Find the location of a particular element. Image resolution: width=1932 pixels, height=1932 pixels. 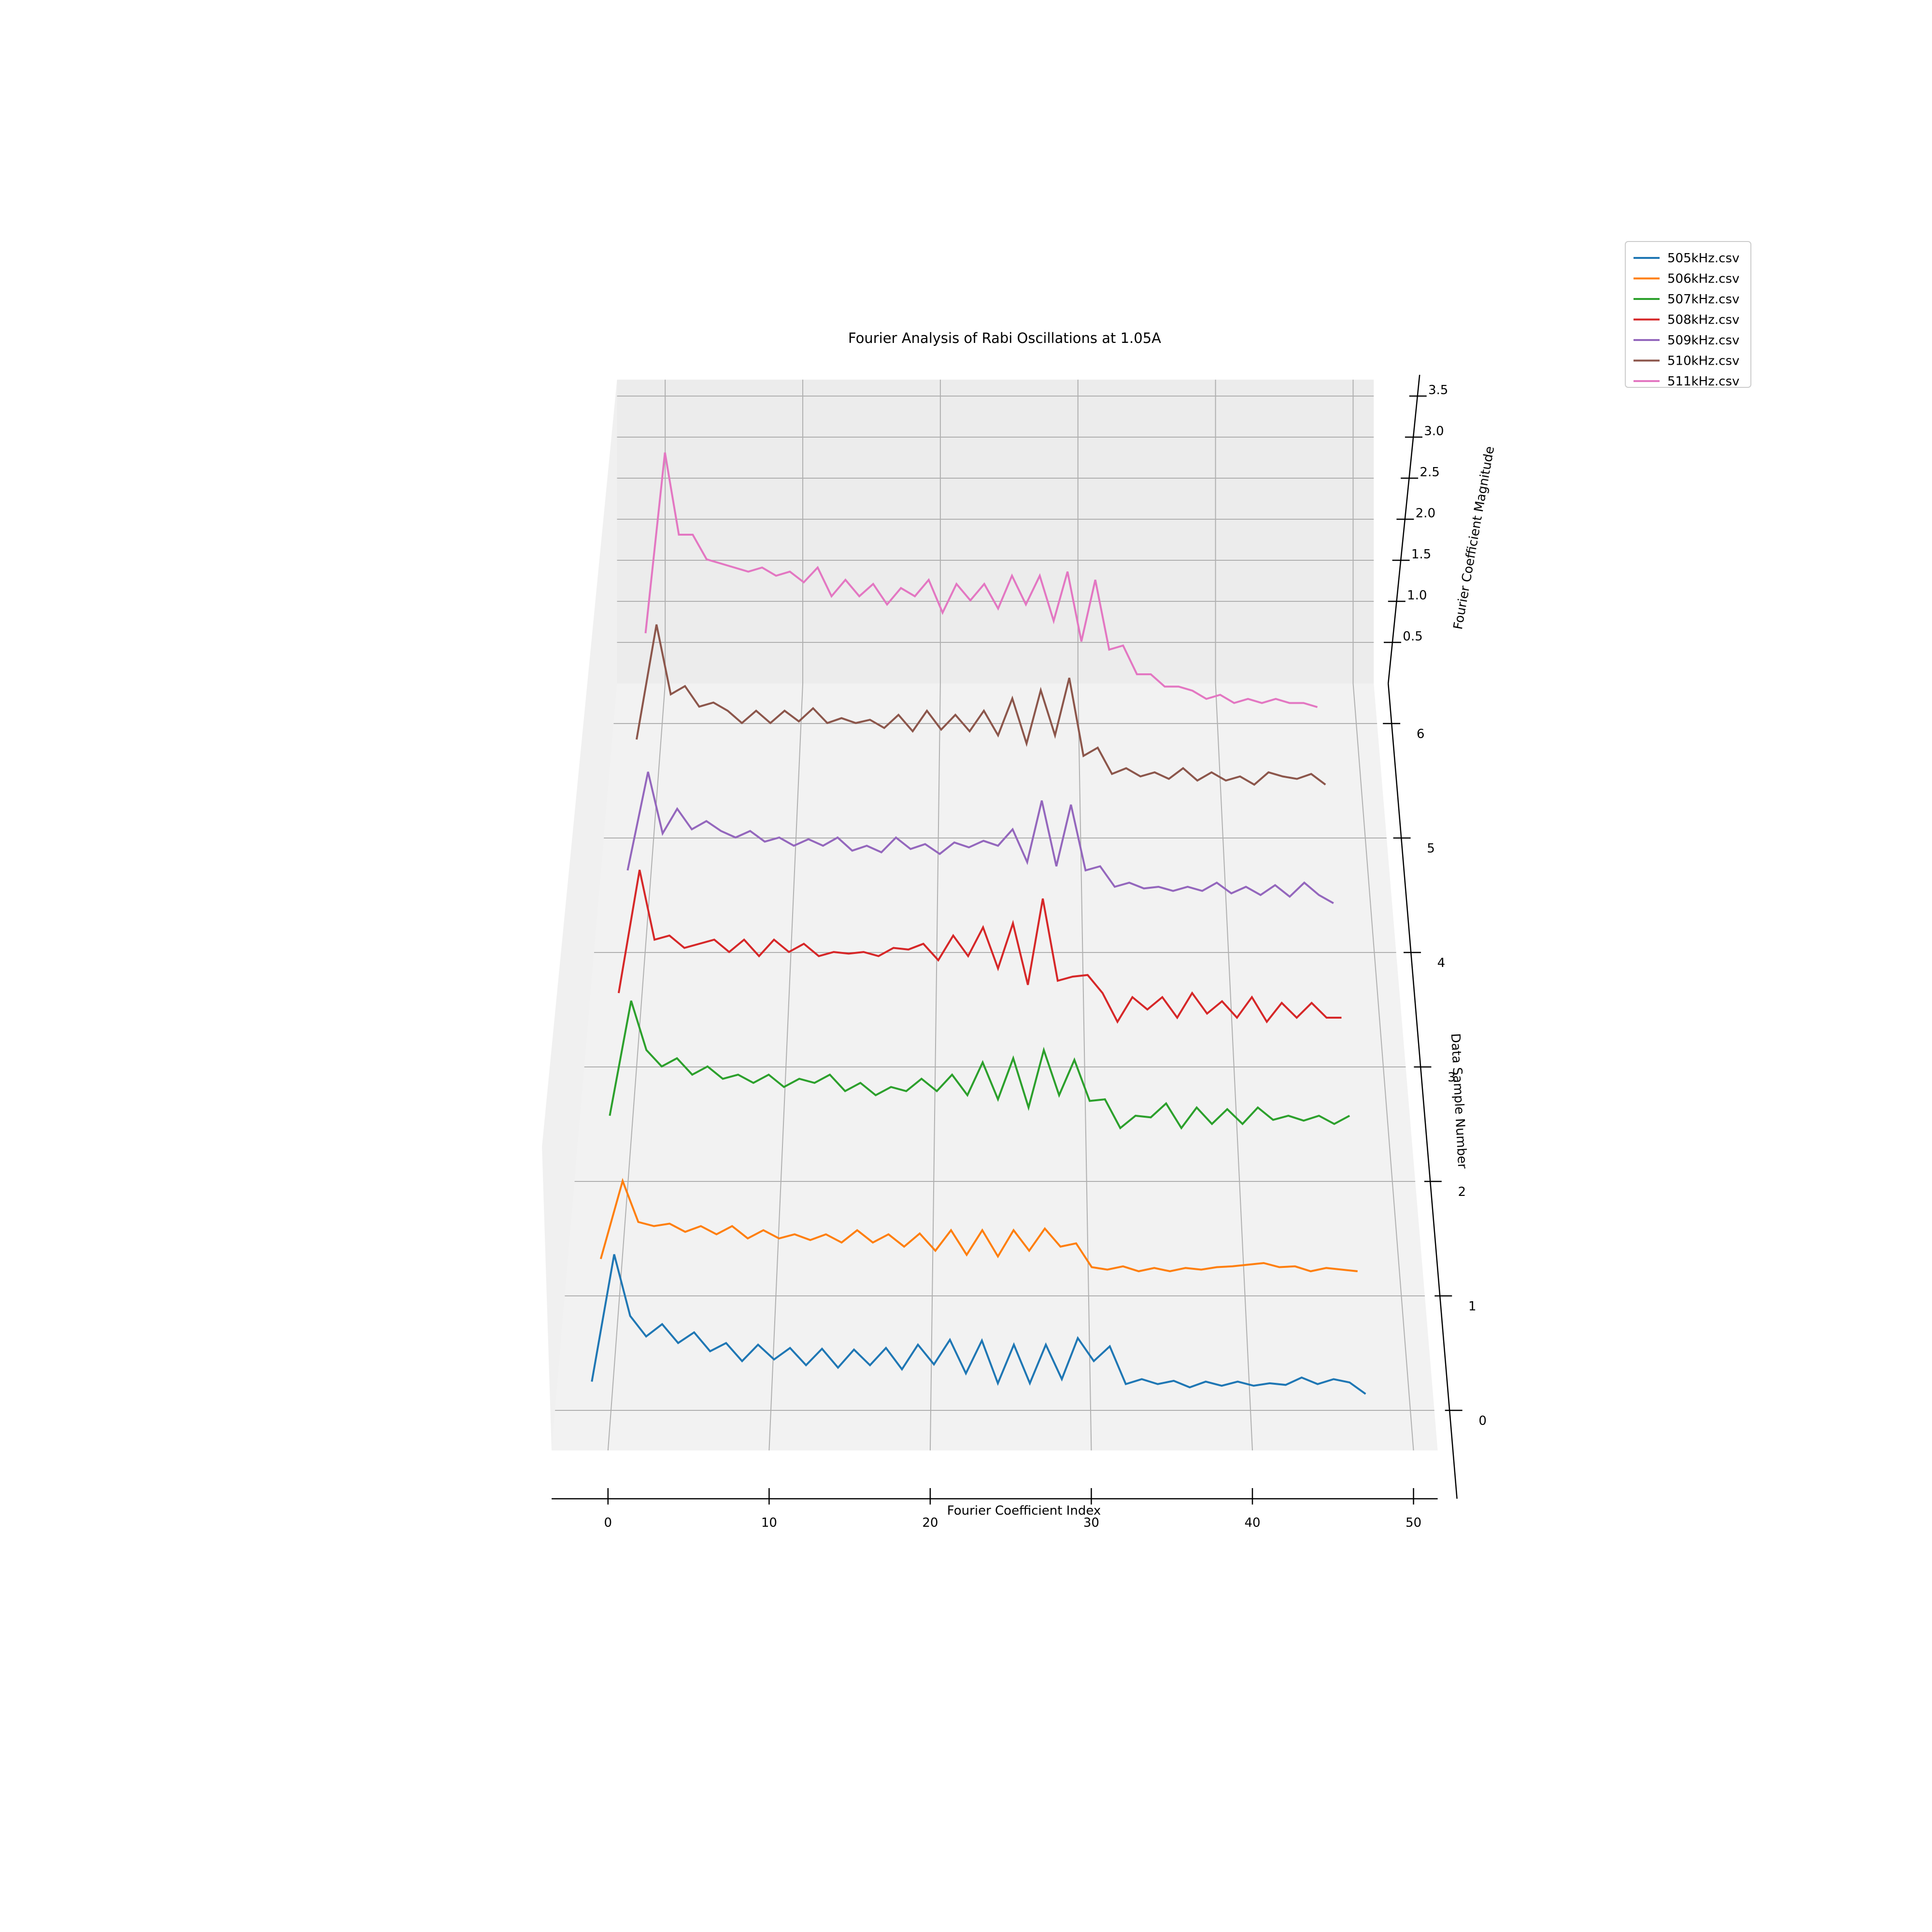

y-tick-label: 4 is located at coordinates (1441, 963).